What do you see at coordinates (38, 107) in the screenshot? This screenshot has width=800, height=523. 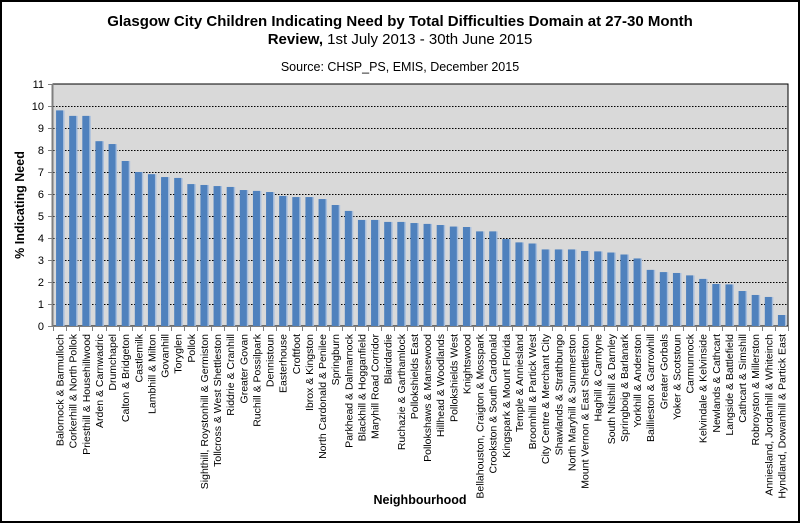 I see `y-tick-label: 10` at bounding box center [38, 107].